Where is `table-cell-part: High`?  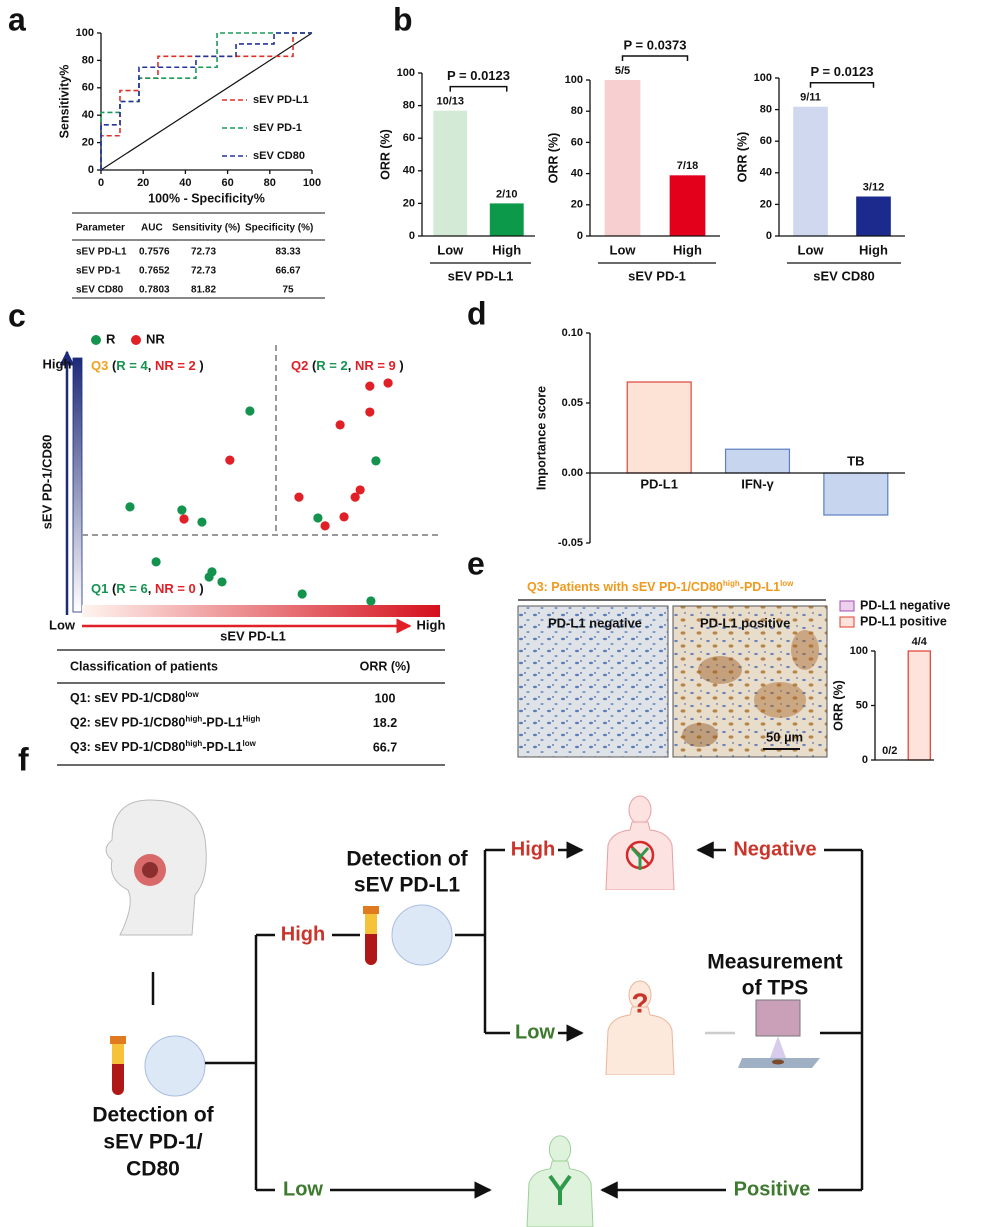
table-cell-part: High is located at coordinates (252, 718).